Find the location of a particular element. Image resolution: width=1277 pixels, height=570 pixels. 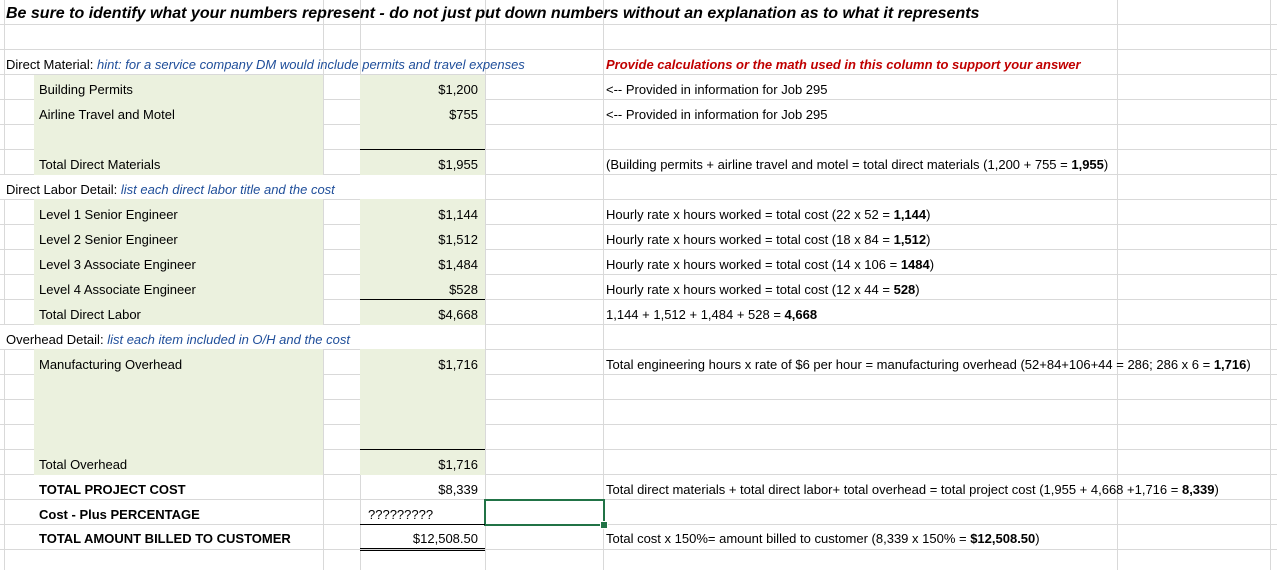

cost-plus-percentage-label: Cost - Plus PERCENTAGE is located at coordinates (119, 514).